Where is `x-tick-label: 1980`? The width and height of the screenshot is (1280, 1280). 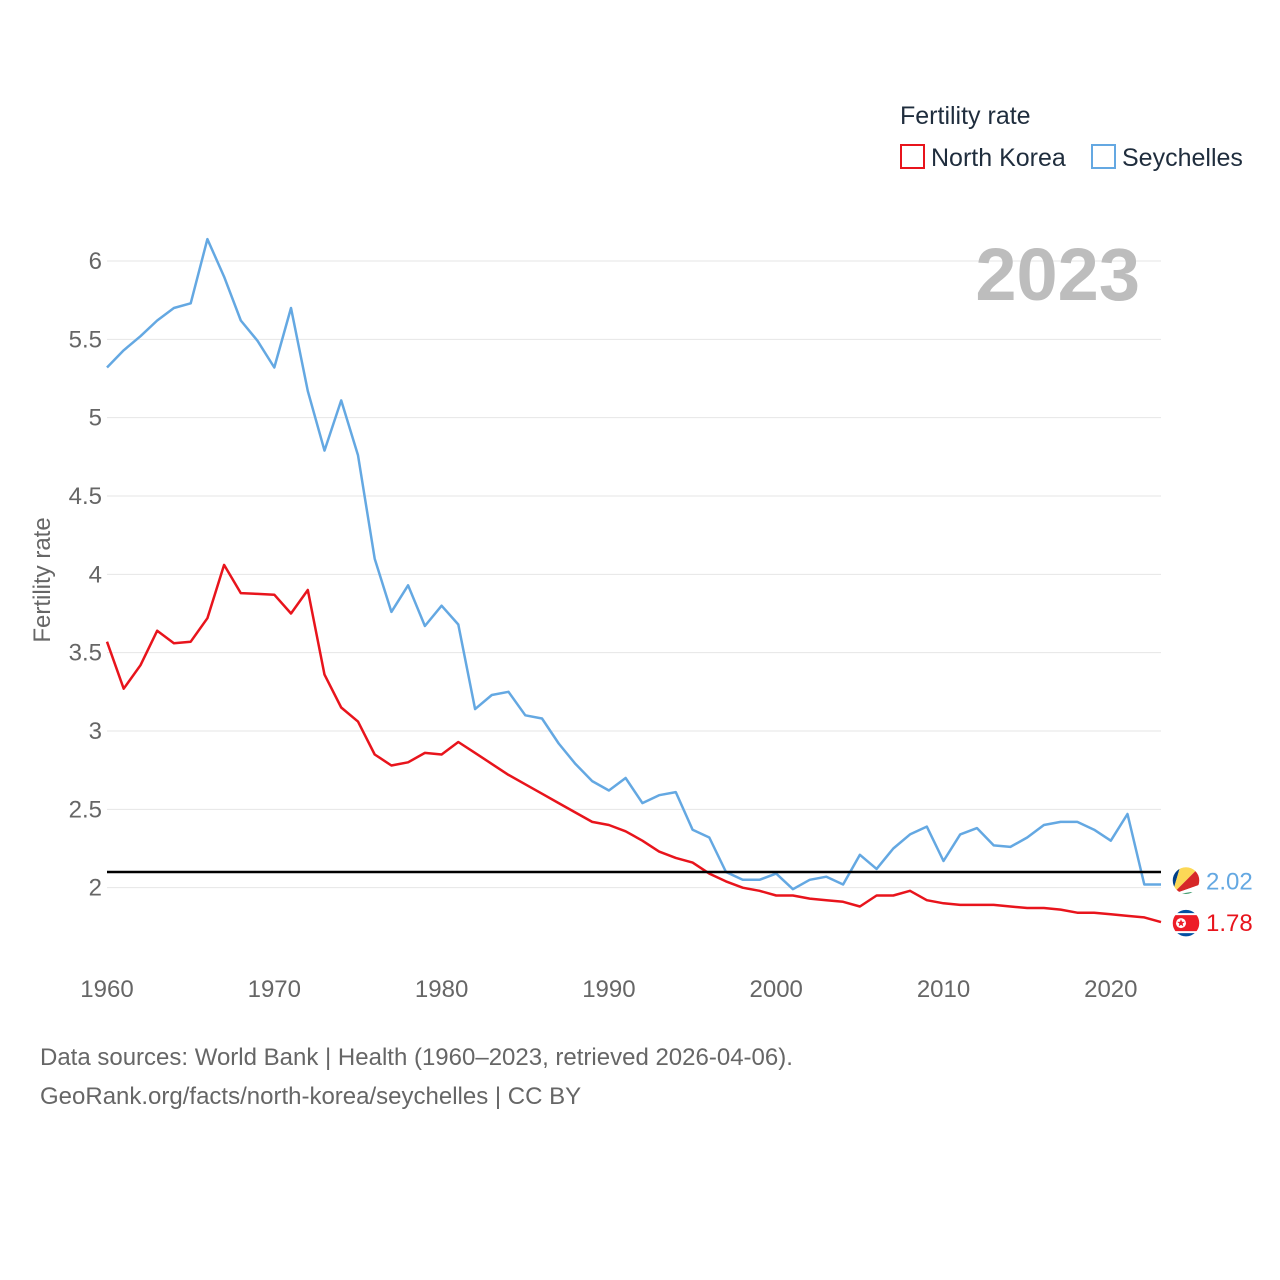
x-tick-label: 1980 is located at coordinates (441, 989).